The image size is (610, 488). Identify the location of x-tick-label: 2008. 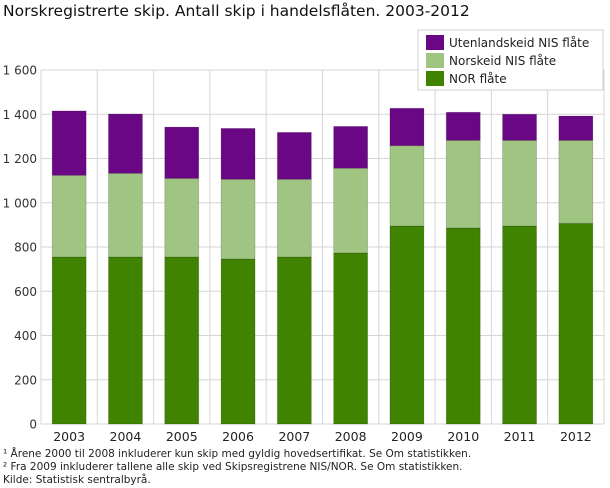
(351, 436).